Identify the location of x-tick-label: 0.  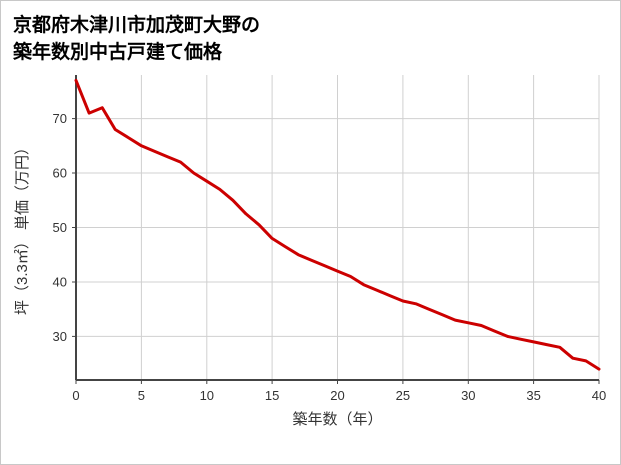
(75, 395).